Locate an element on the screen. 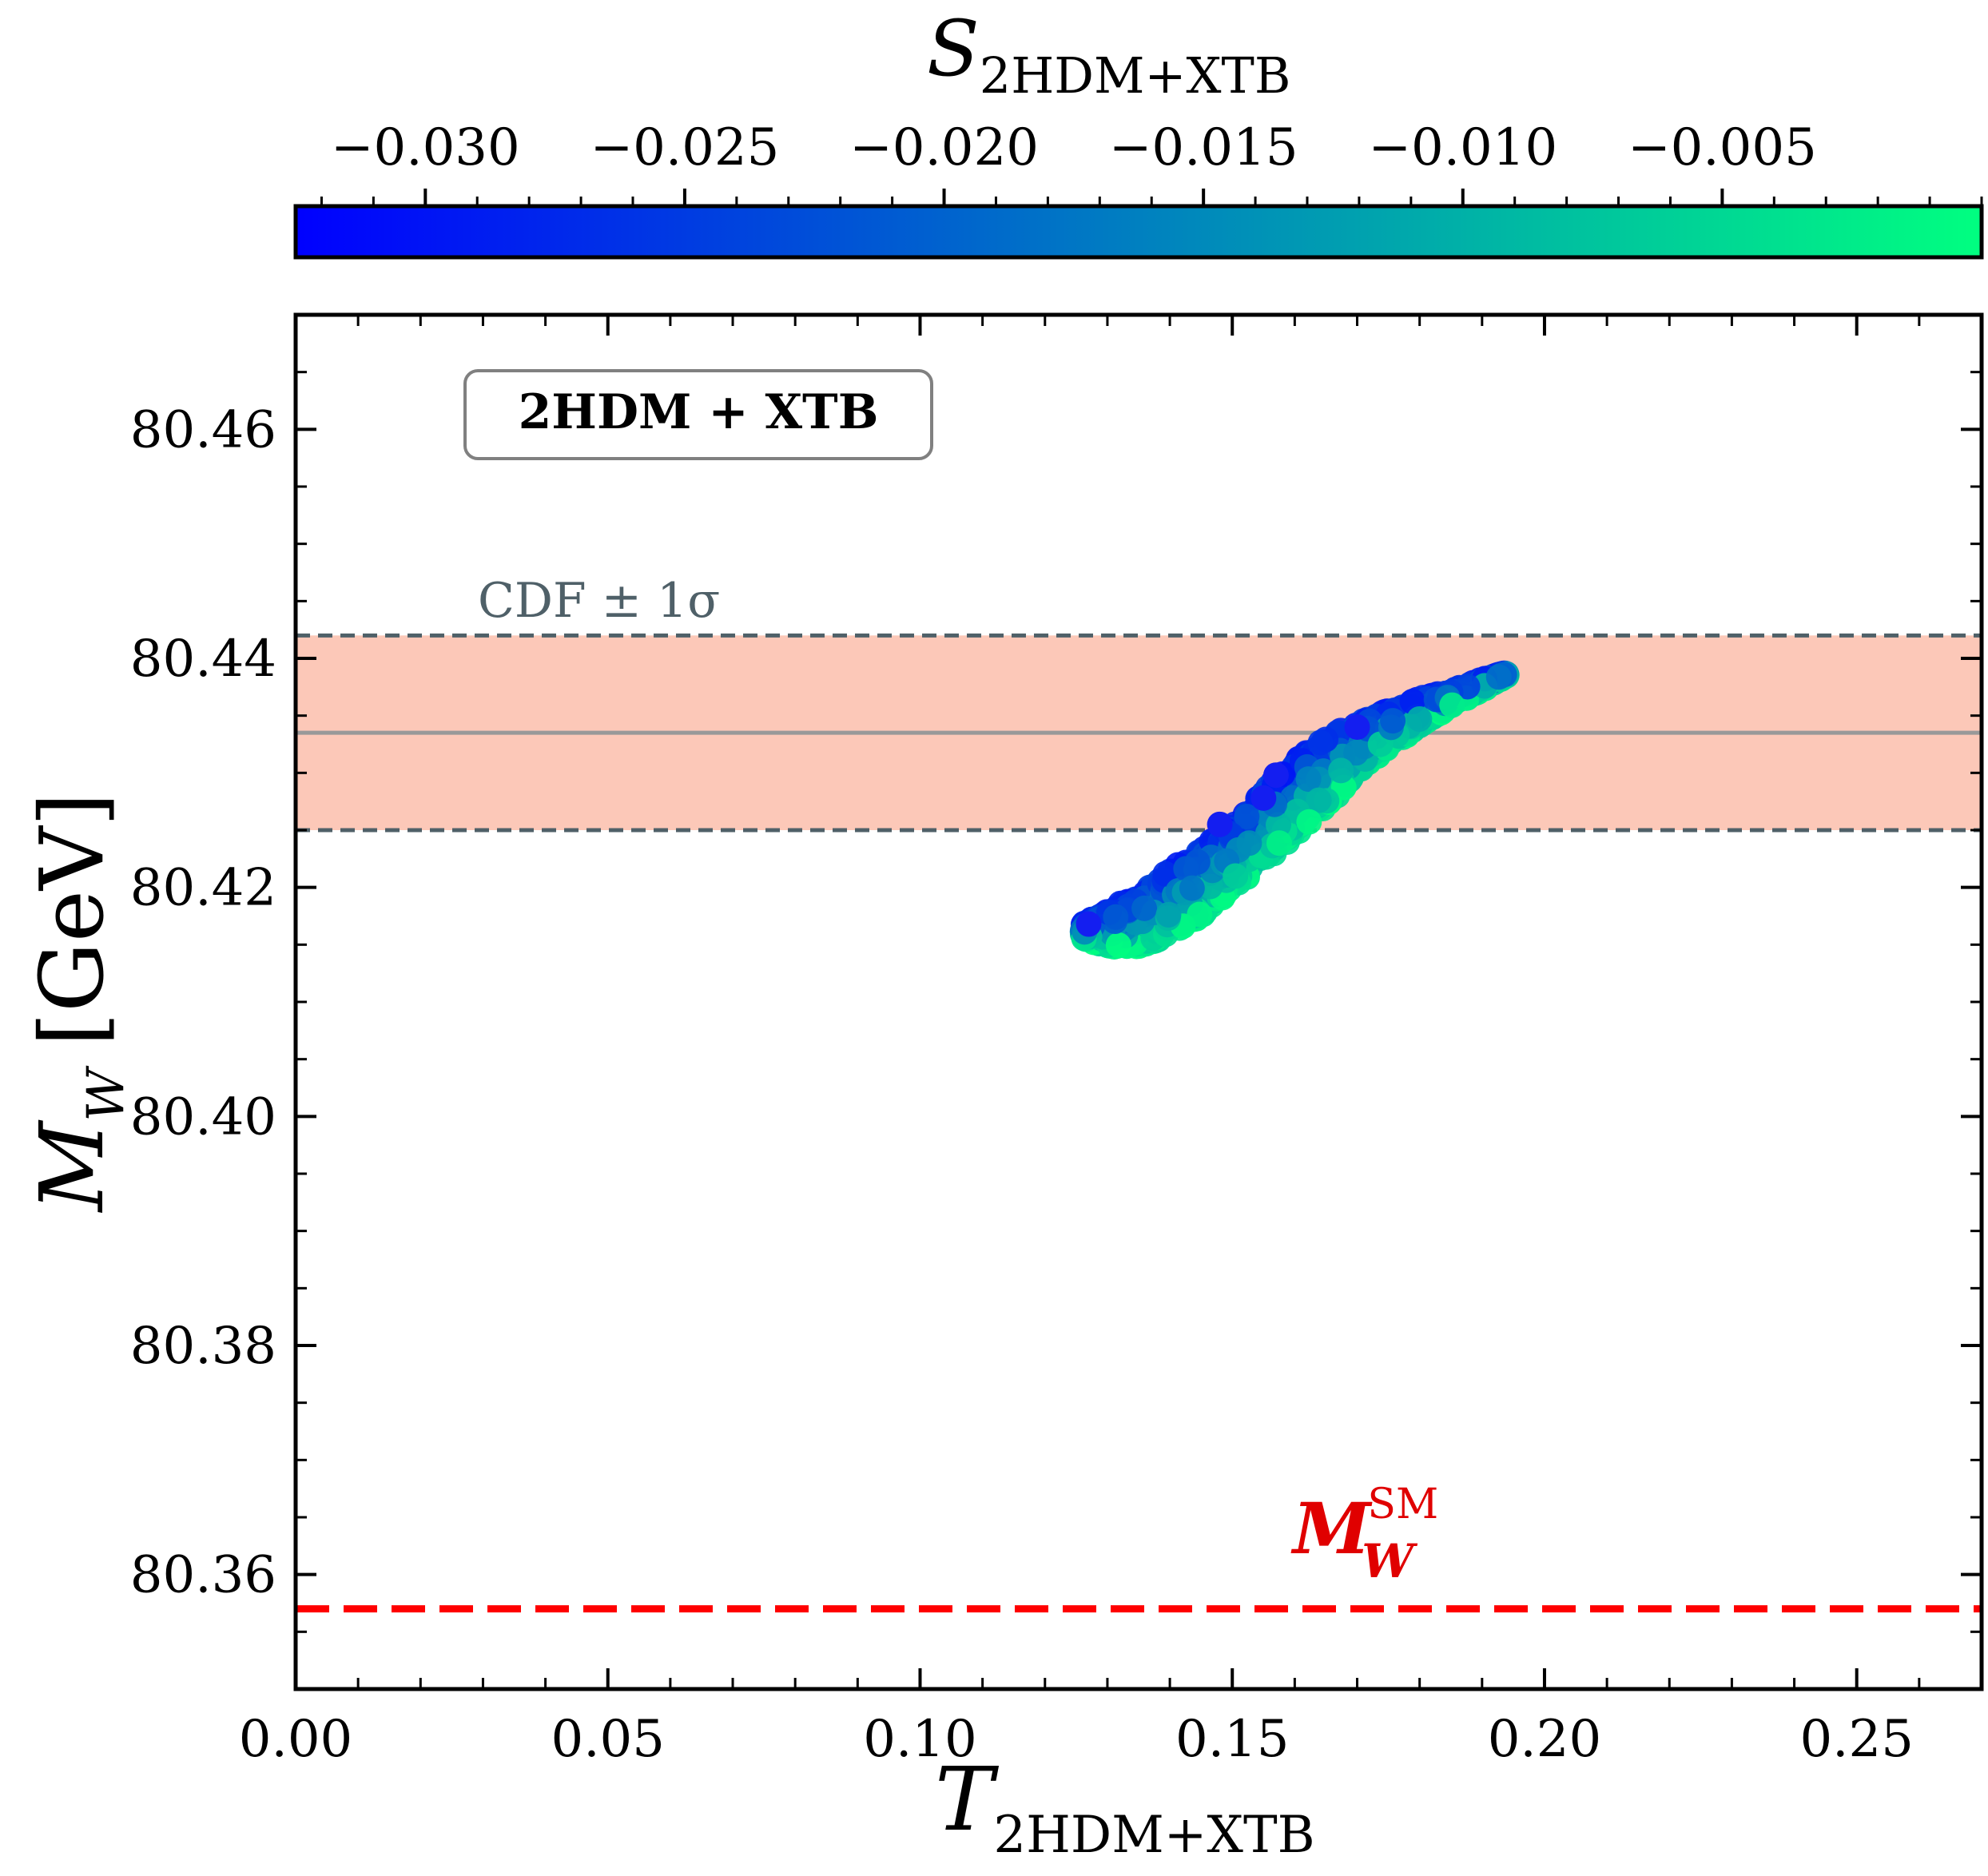 The width and height of the screenshot is (1988, 1876). colorbar-tick-label: −0.020 is located at coordinates (944, 147).